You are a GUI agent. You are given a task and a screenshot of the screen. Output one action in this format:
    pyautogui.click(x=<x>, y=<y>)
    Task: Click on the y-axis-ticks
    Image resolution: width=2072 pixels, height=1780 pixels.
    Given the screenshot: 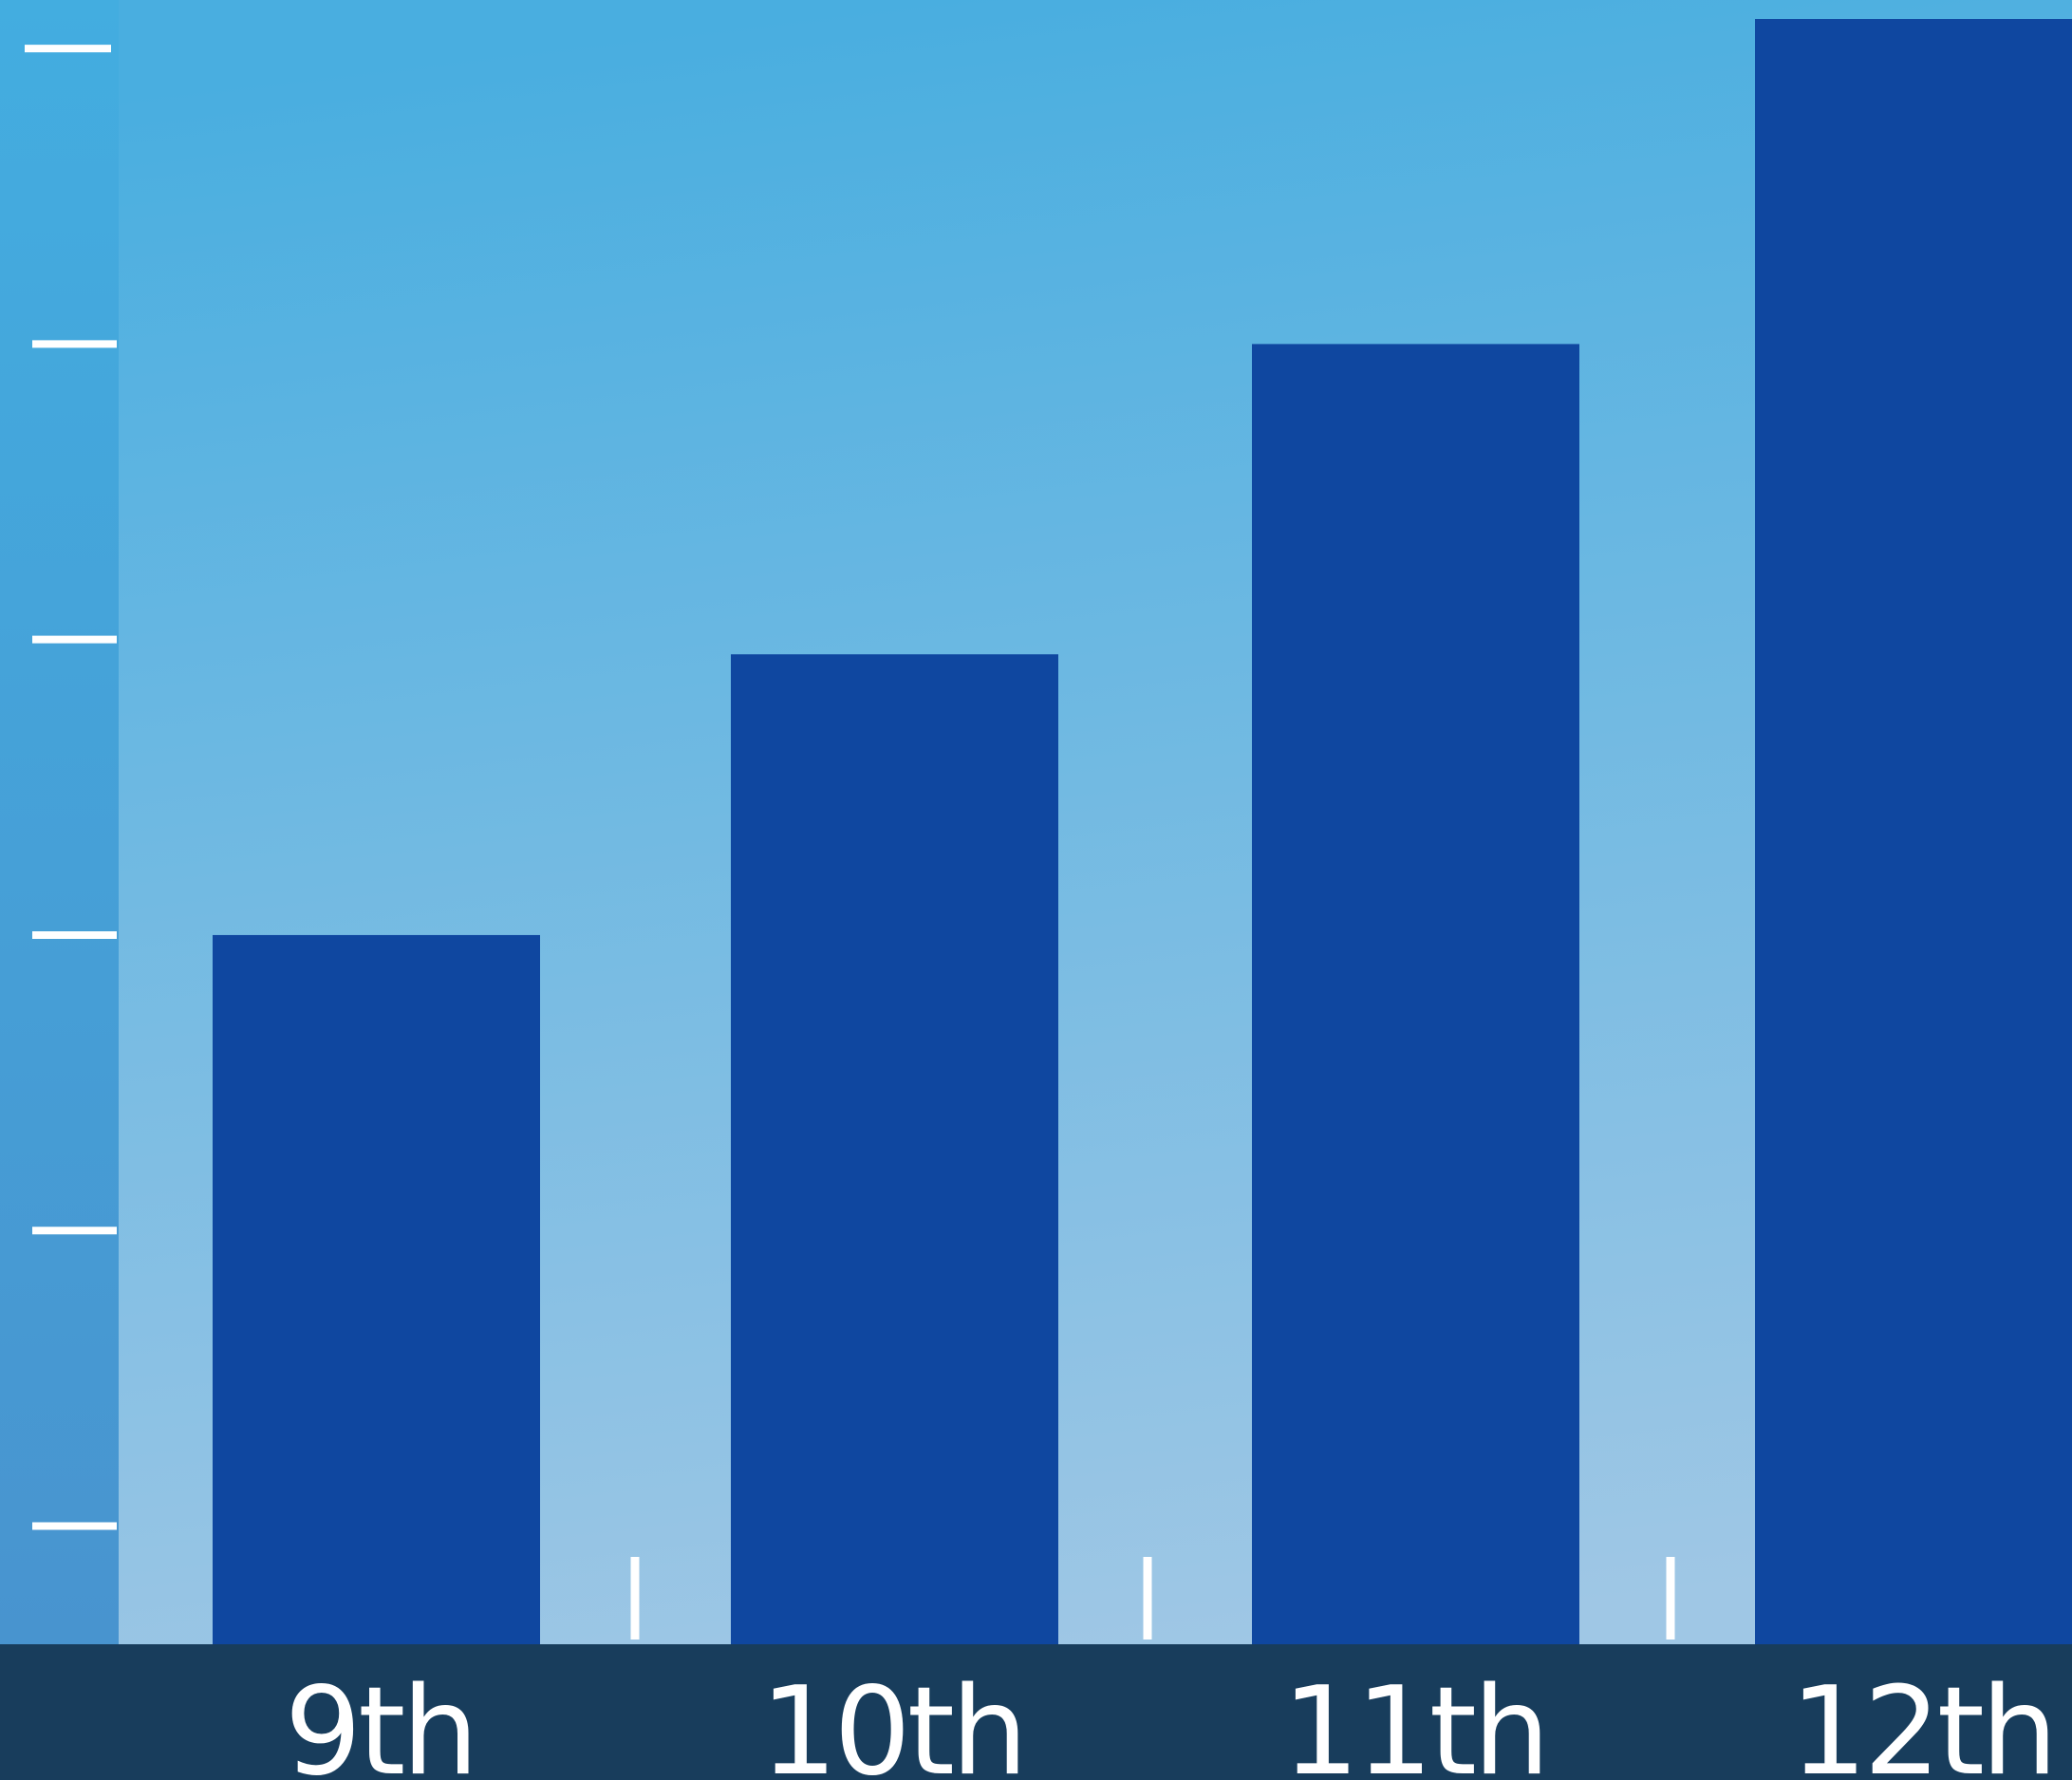 What is the action you would take?
    pyautogui.click(x=71, y=788)
    